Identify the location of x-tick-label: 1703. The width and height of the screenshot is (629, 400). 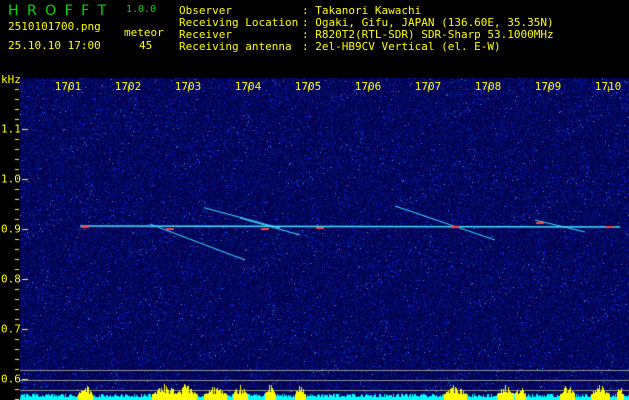
(188, 86).